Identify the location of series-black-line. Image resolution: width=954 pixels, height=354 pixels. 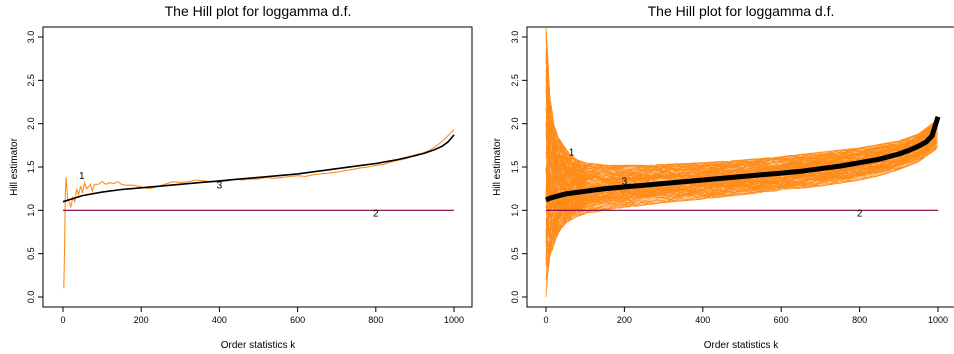
(258, 168).